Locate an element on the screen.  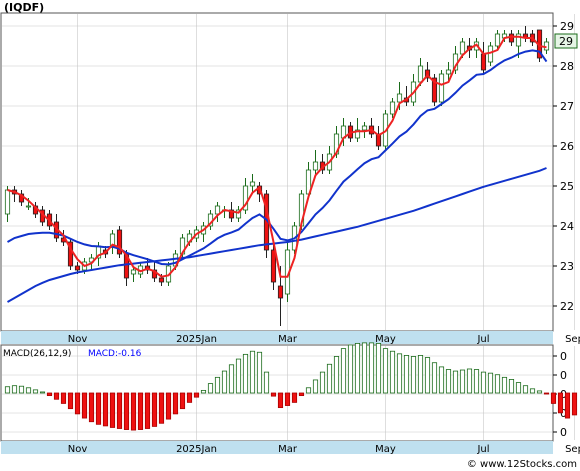
macd-value-label: MACD:-0.16 is located at coordinates (115, 354).